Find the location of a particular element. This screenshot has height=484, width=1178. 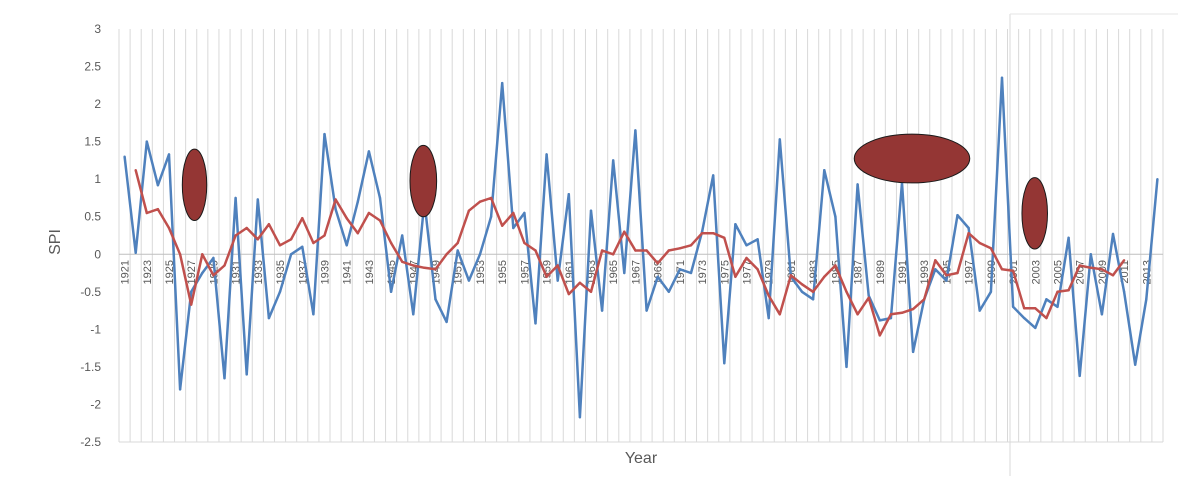

x-tick-label: 1925 is located at coordinates (170, 272).